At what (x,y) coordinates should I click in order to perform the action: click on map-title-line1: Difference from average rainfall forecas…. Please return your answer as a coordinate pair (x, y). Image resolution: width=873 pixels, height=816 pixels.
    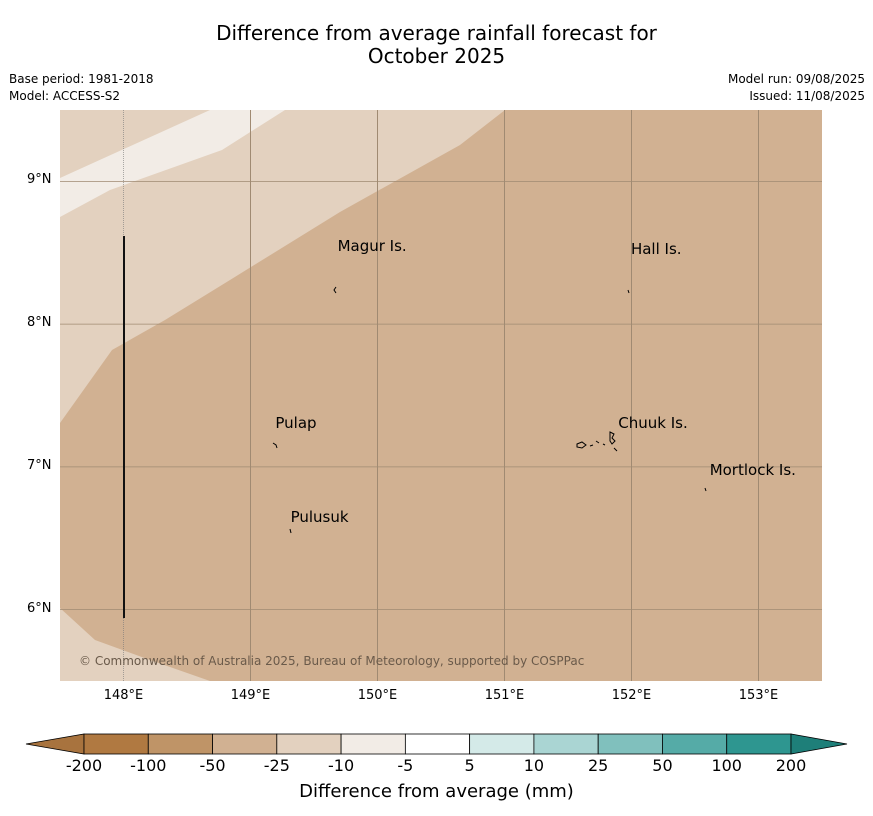
    Looking at the image, I should click on (436, 33).